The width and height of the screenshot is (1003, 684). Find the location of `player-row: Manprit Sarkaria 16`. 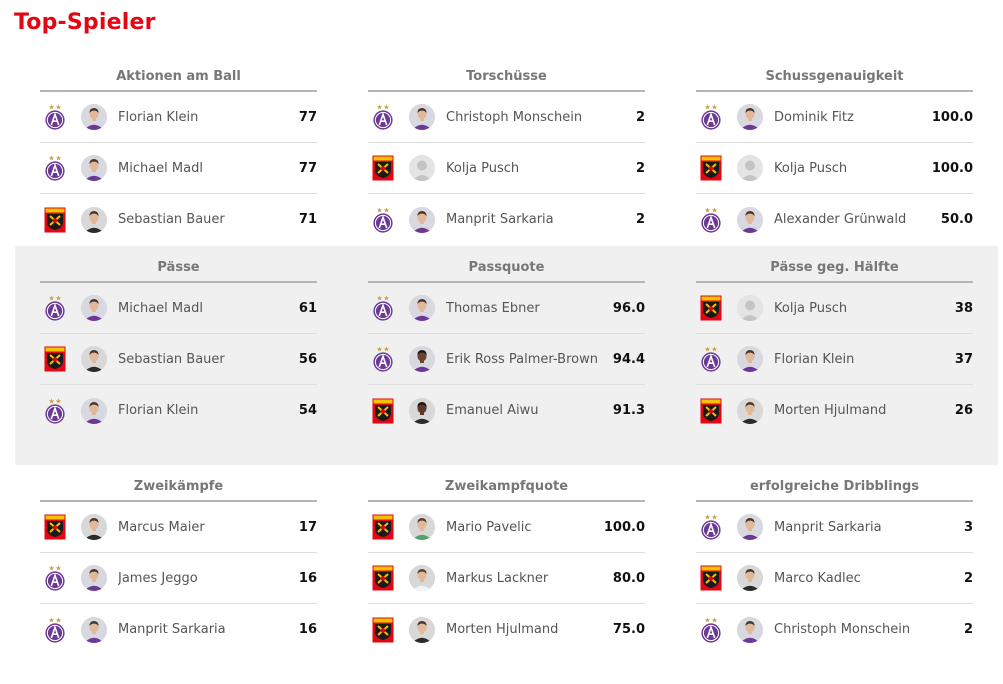

player-row: Manprit Sarkaria 16 is located at coordinates (178, 629).